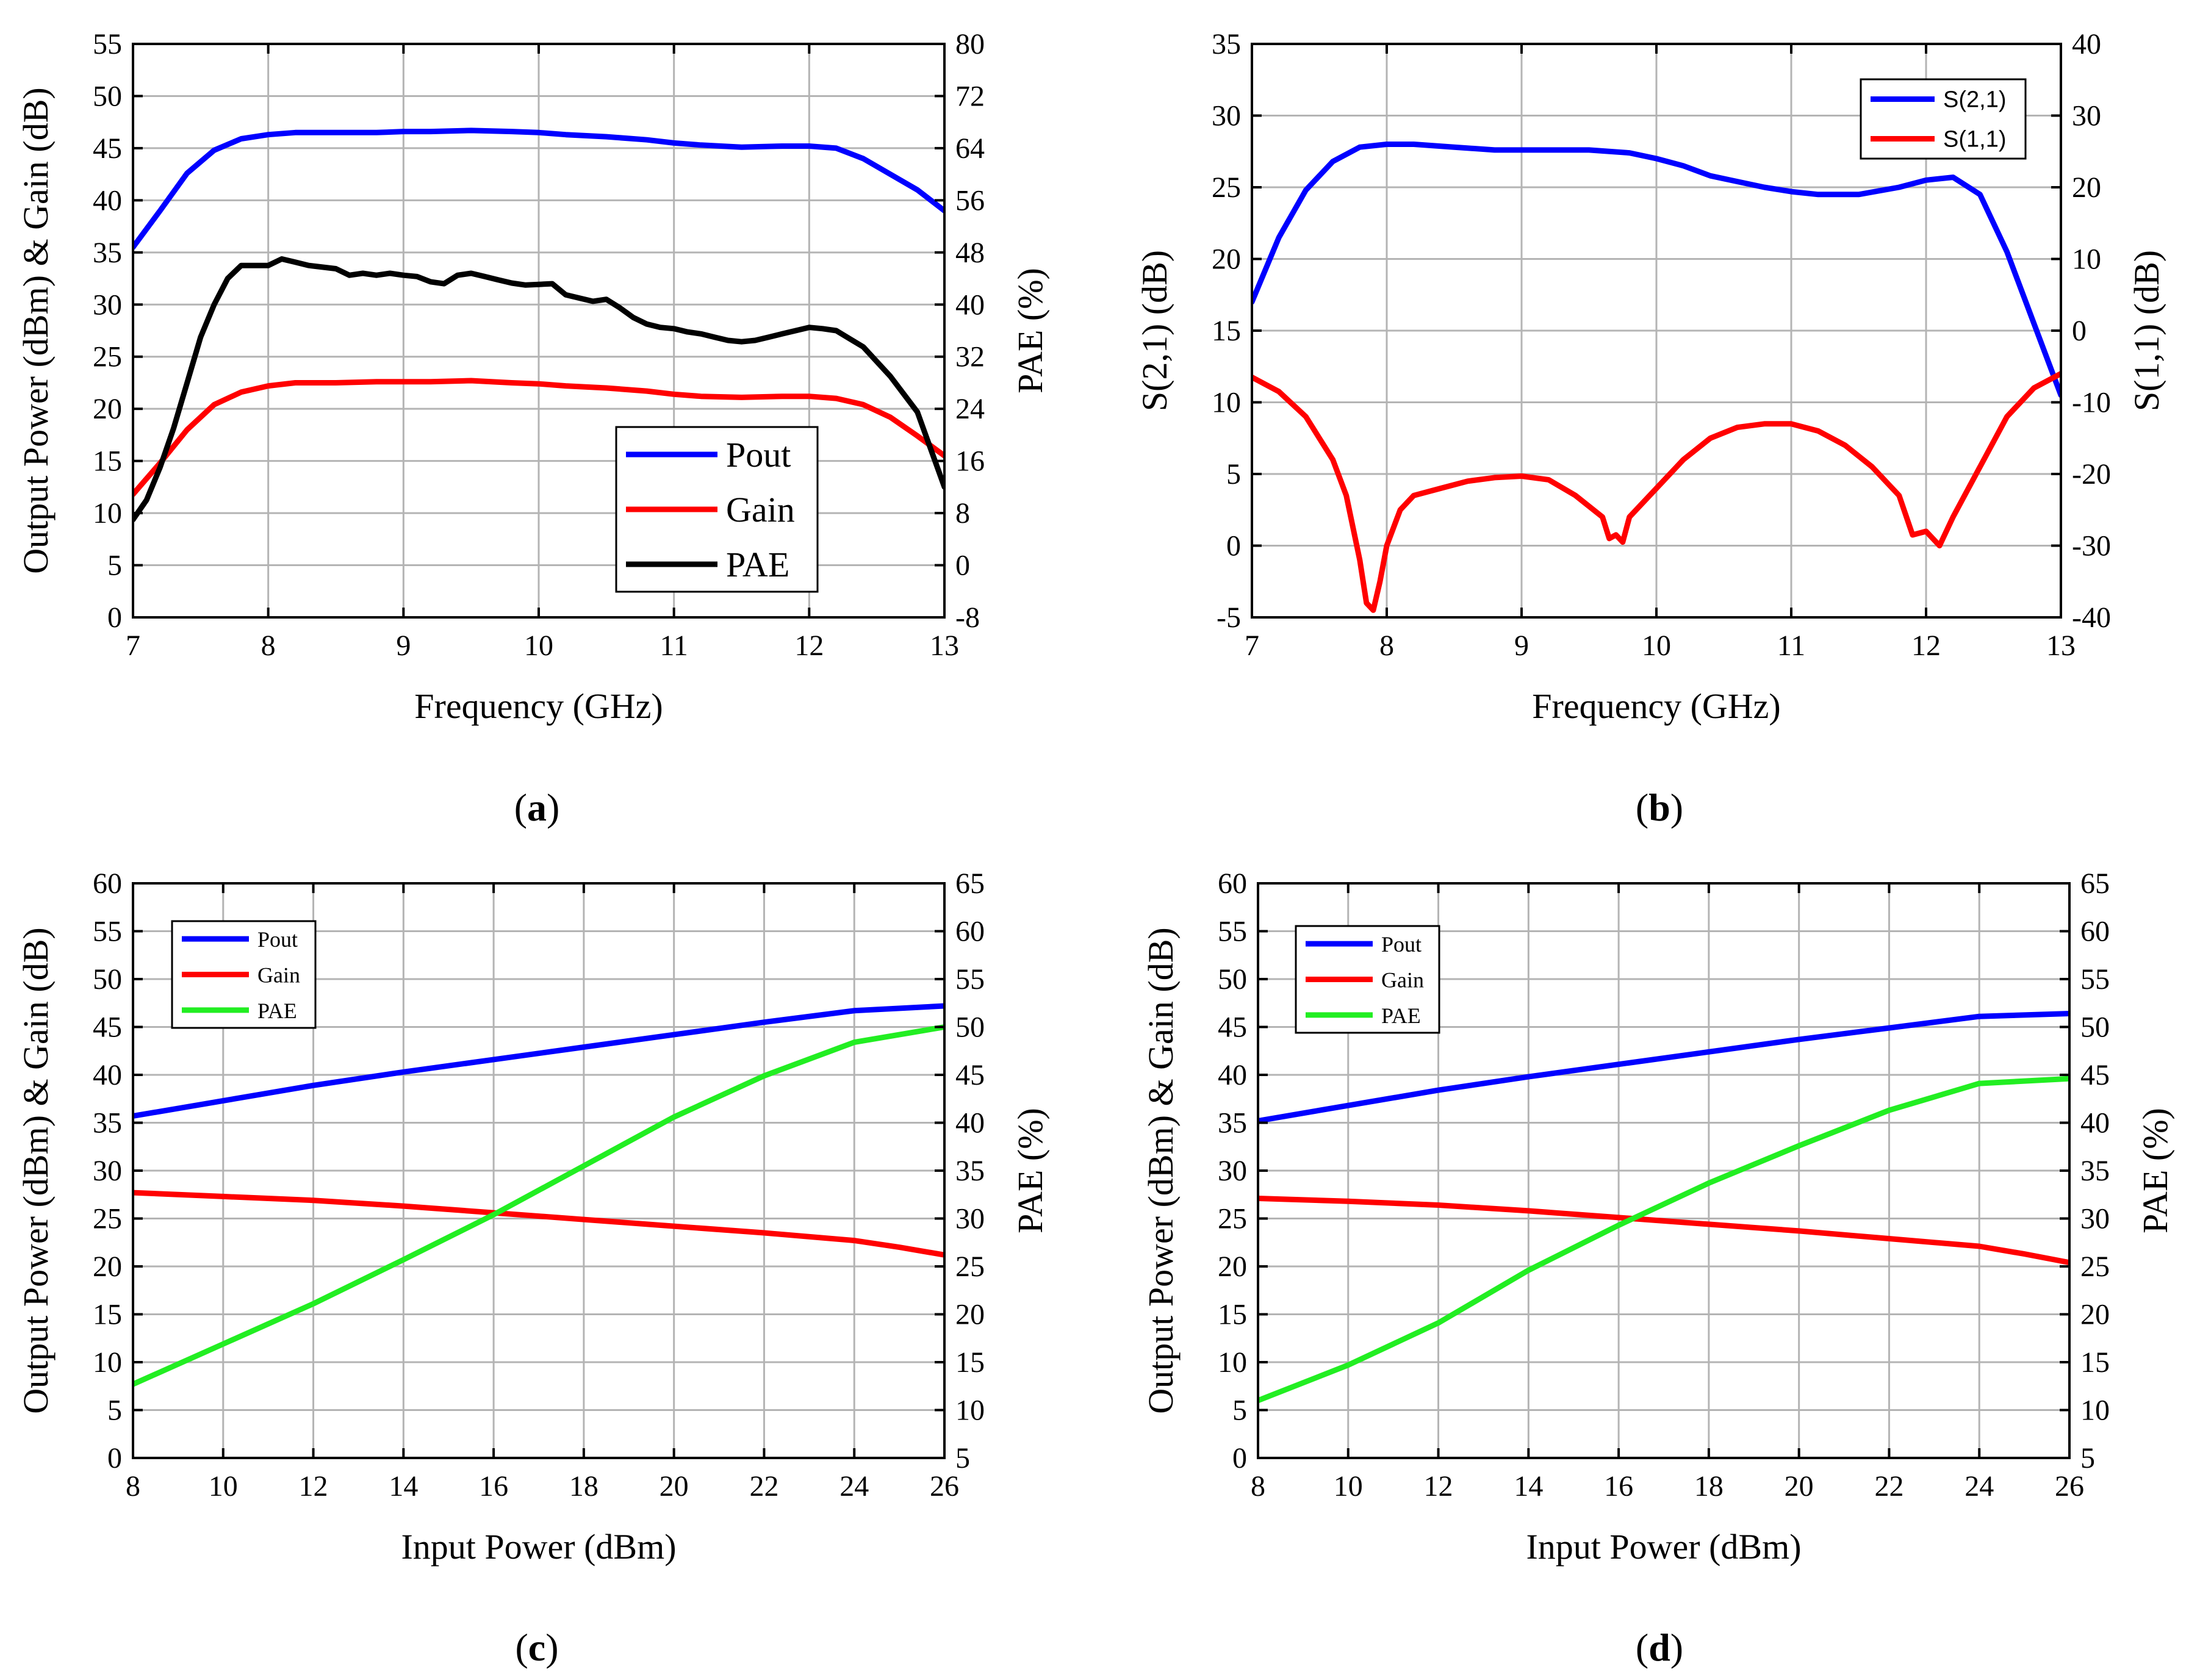 This screenshot has width=2200, height=1680. I want to click on y-right-axis-title: S(1,1) (dB), so click(2146, 330).